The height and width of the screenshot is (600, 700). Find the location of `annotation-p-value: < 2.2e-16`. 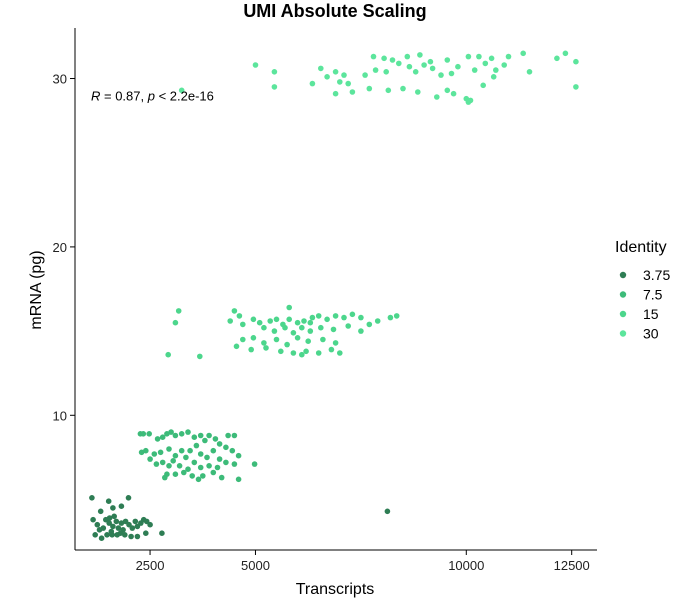

annotation-p-value: < 2.2e-16 is located at coordinates (184, 95).